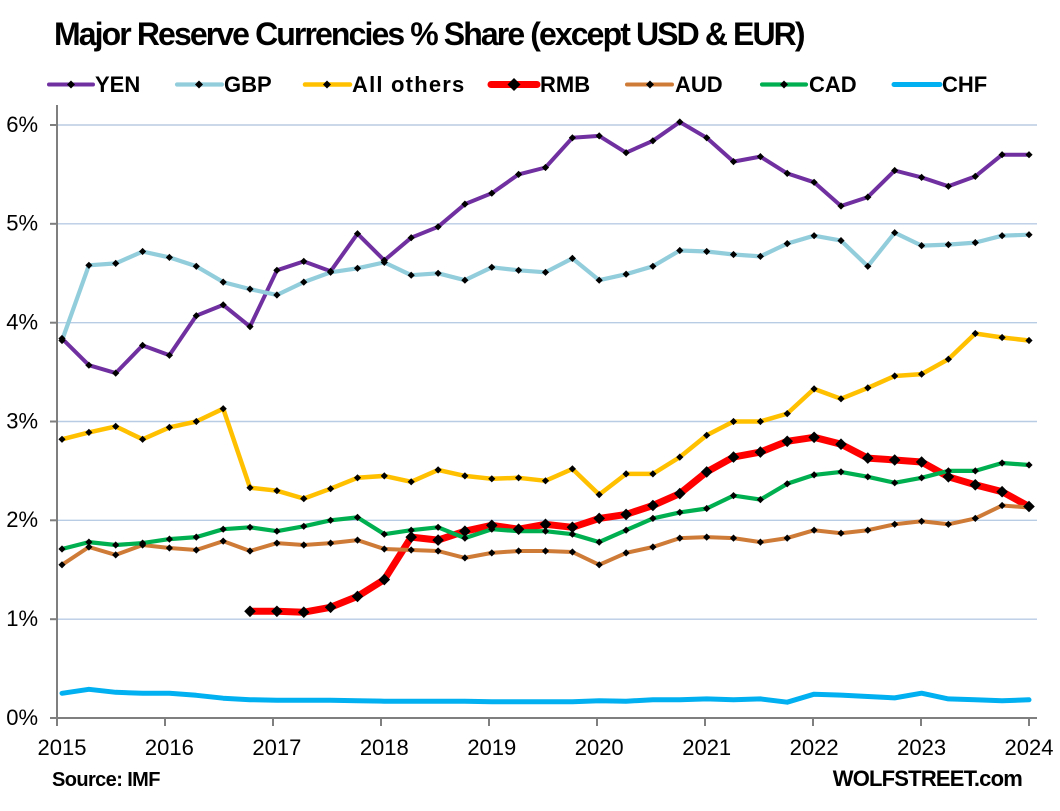  What do you see at coordinates (22, 124) in the screenshot?
I see `svg-text: 6%` at bounding box center [22, 124].